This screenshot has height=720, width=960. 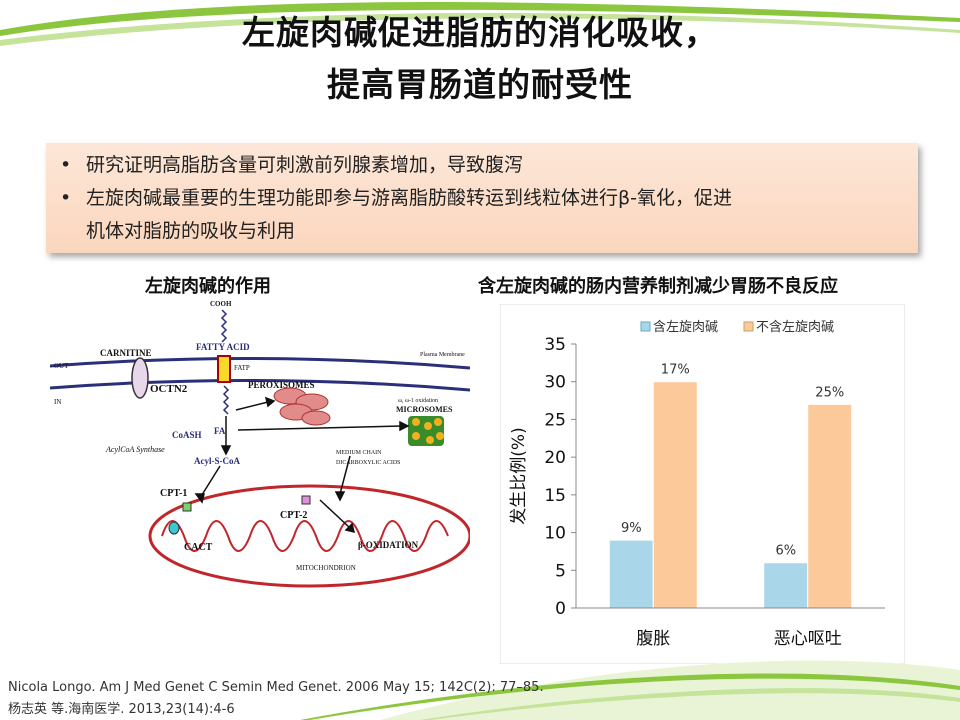 I want to click on bar-data-label: 6%, so click(x=785, y=551).